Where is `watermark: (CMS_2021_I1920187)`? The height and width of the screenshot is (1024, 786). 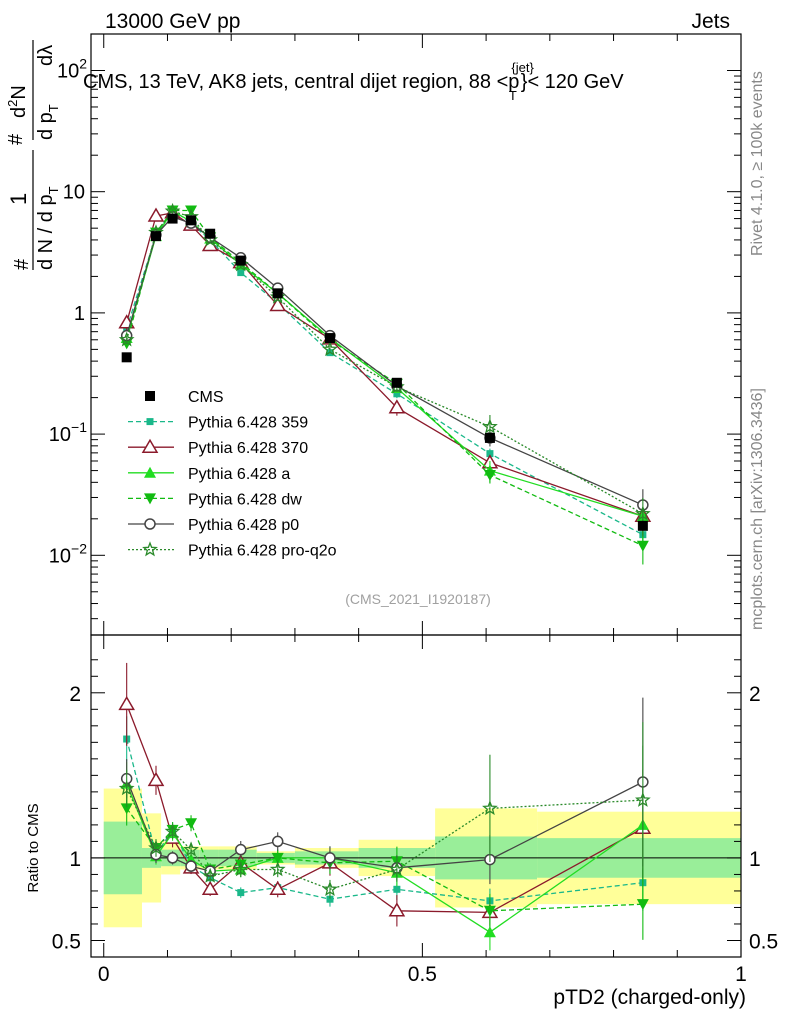
watermark: (CMS_2021_I1920187) is located at coordinates (418, 599).